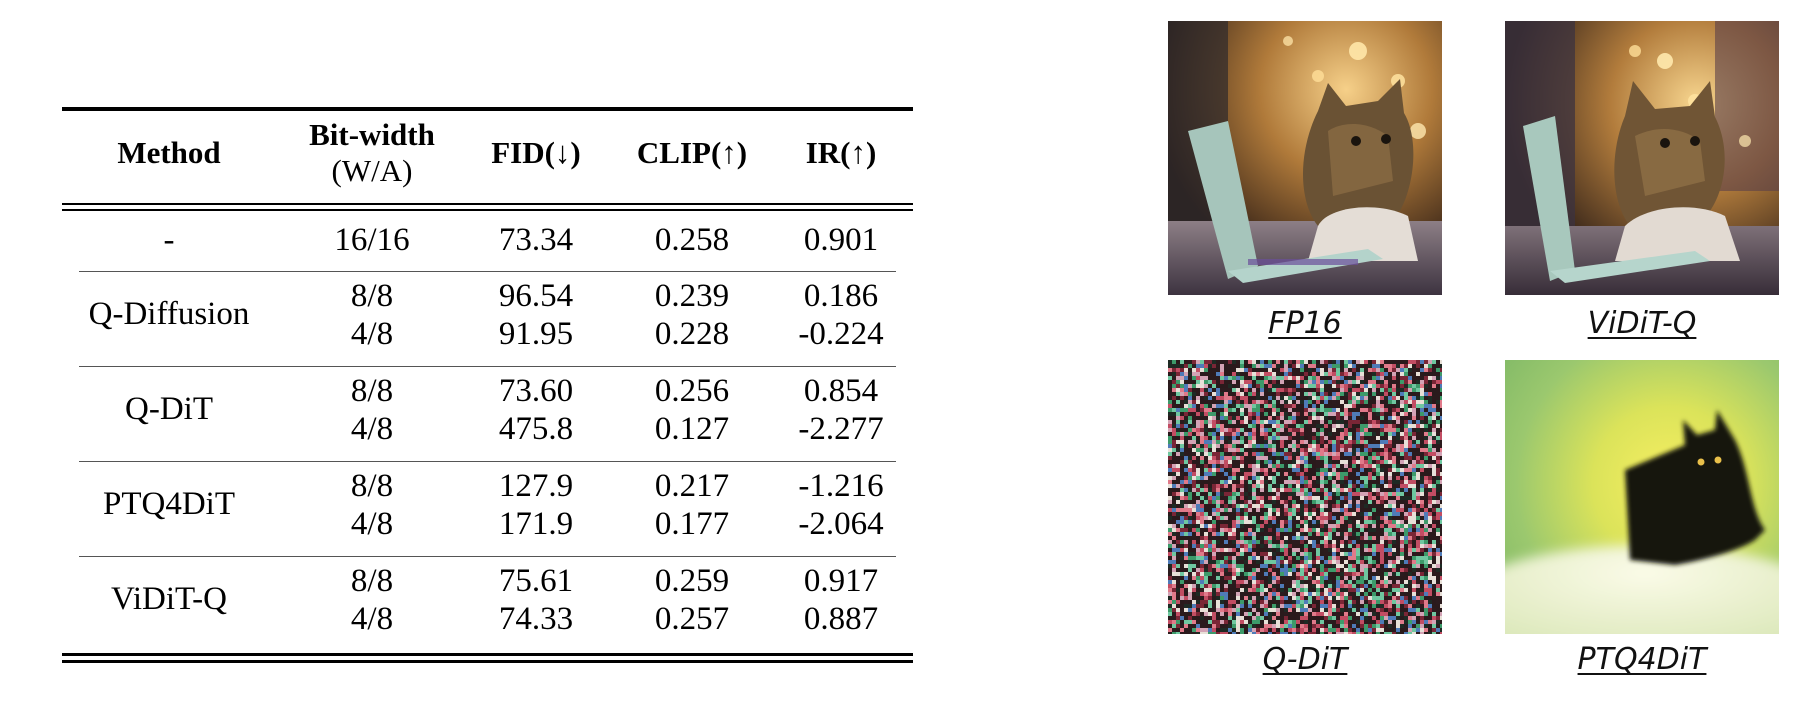 This screenshot has width=1796, height=708. What do you see at coordinates (841, 391) in the screenshot?
I see `ir-cell: 0.854` at bounding box center [841, 391].